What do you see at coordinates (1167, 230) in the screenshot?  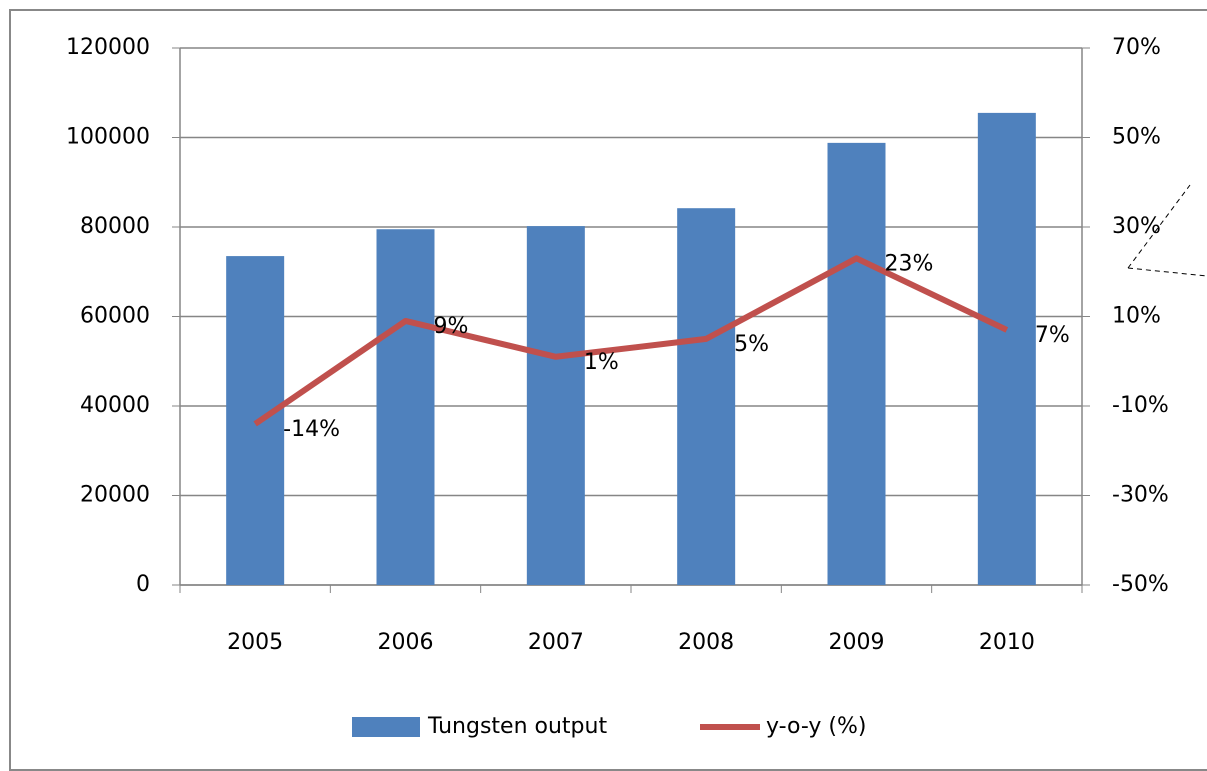 I see `leader-lines` at bounding box center [1167, 230].